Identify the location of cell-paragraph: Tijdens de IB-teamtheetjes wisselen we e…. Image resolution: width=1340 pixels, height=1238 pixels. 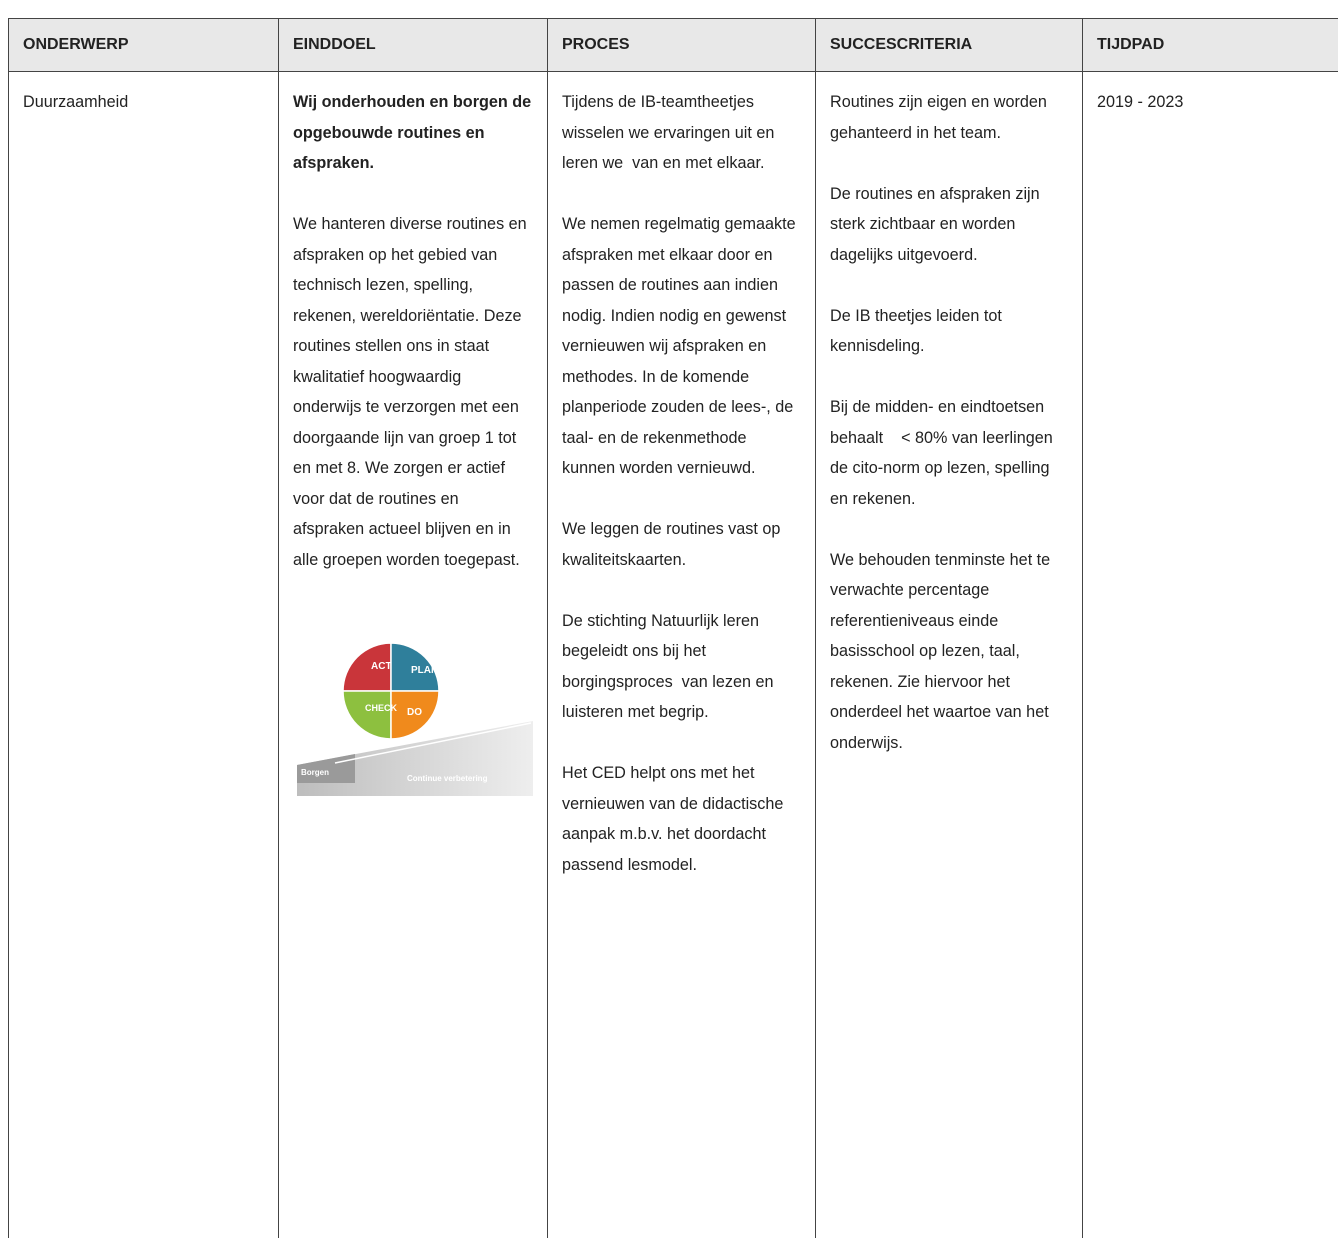
(670, 132).